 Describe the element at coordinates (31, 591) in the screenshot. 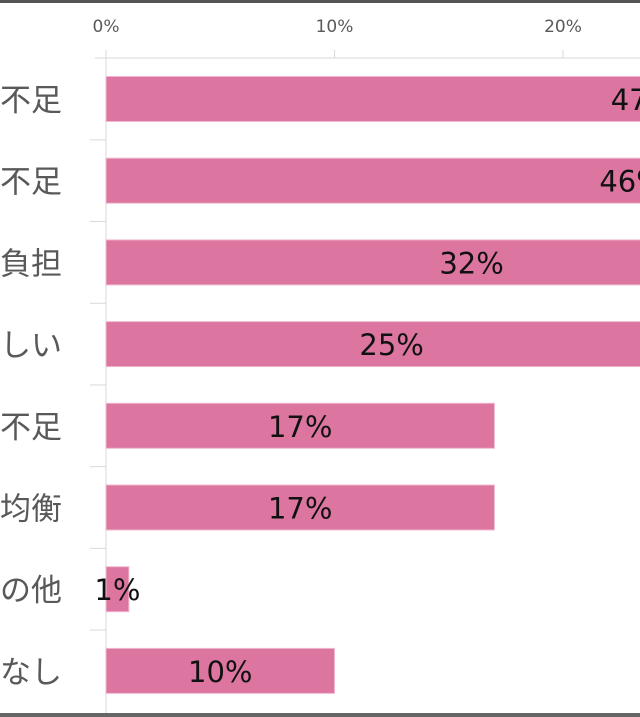

I see `category-label: の他` at that location.